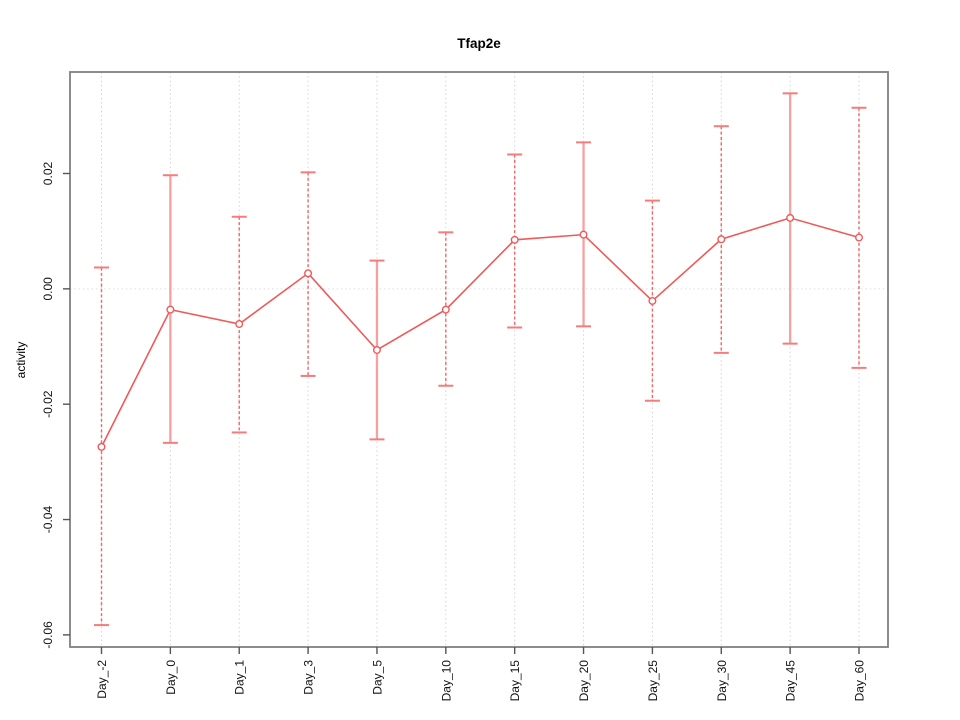 The width and height of the screenshot is (960, 720). I want to click on x-tick-label: Day_3, so click(309, 677).